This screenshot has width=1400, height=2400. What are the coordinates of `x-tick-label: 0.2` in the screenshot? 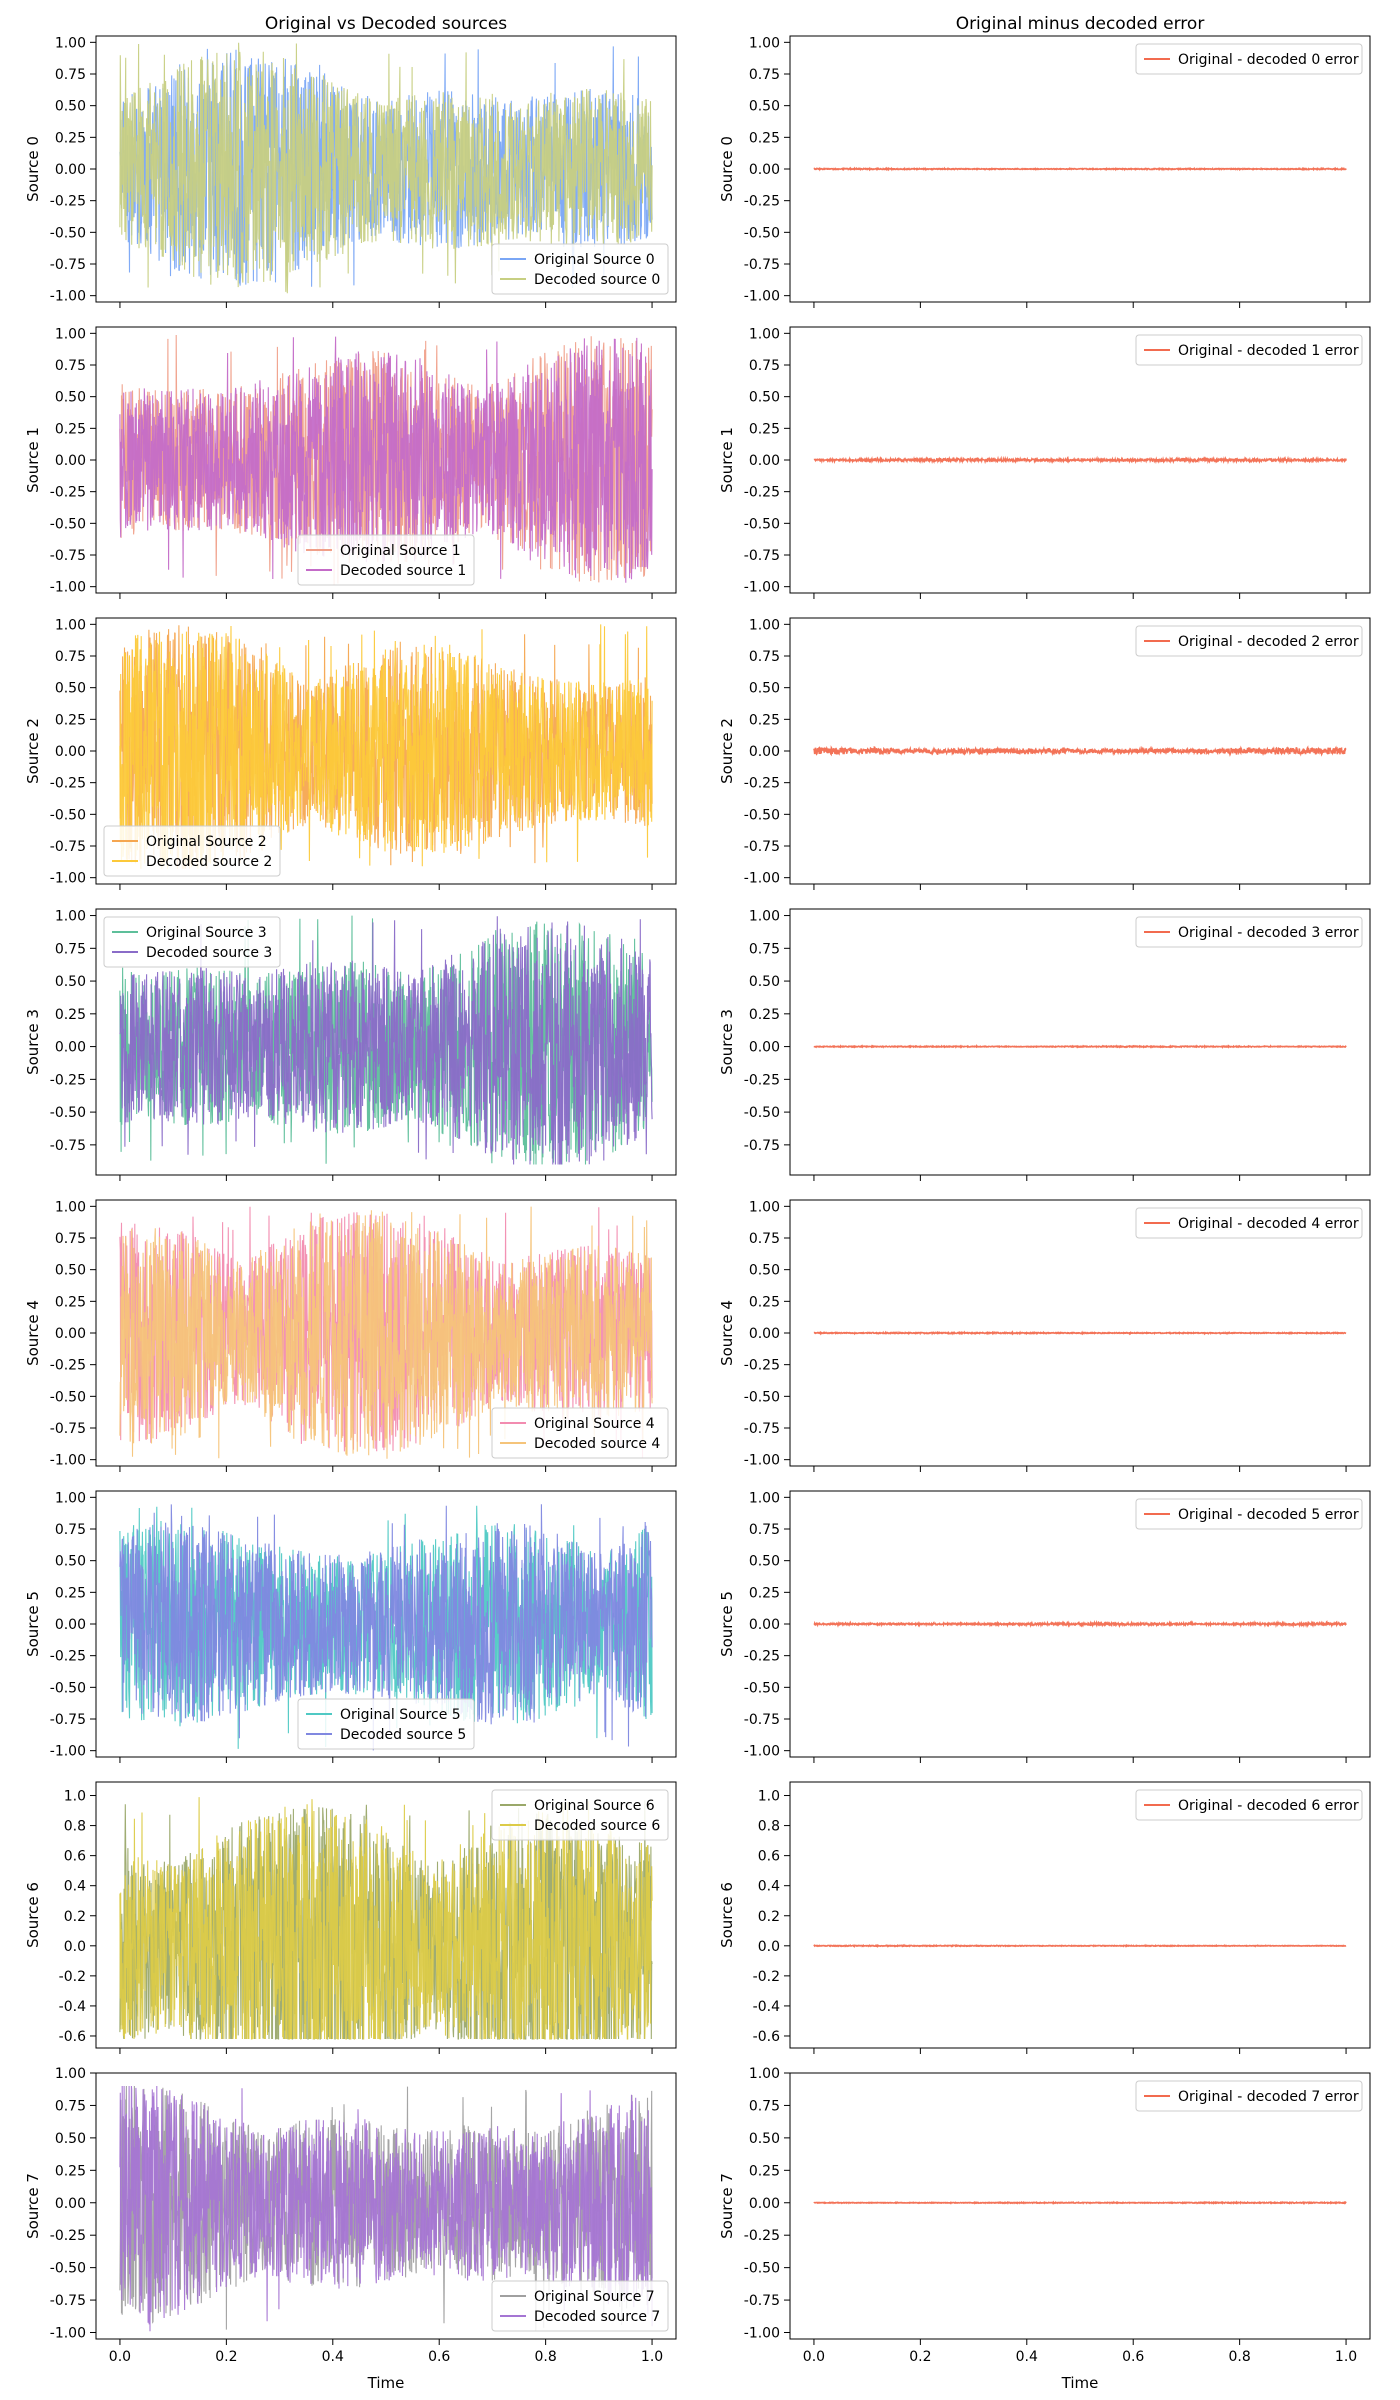 It's located at (920, 2357).